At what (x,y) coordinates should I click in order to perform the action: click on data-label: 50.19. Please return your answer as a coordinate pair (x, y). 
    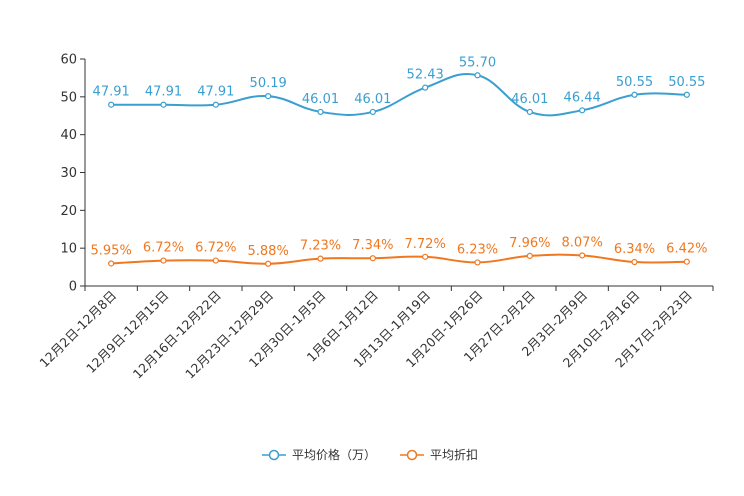
    Looking at the image, I should click on (268, 83).